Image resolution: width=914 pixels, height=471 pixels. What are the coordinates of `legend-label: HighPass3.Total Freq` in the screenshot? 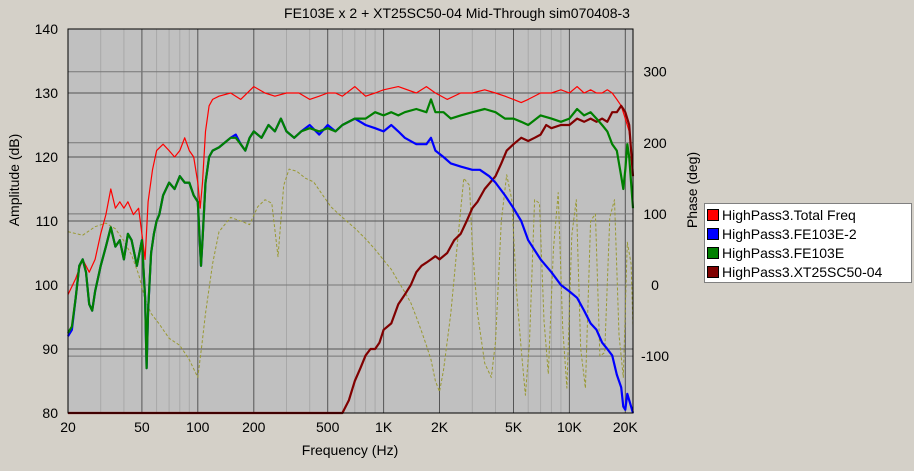 It's located at (789, 215).